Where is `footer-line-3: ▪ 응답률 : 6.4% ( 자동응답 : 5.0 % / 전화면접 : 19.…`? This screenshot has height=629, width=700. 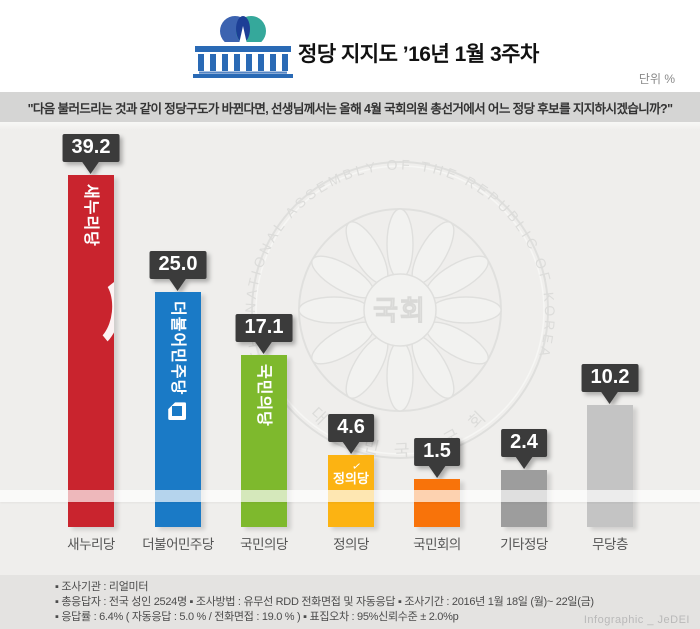
footer-line-3: ▪ 응답률 : 6.4% ( 자동응답 : 5.0 % / 전화면접 : 19.… is located at coordinates (257, 617).